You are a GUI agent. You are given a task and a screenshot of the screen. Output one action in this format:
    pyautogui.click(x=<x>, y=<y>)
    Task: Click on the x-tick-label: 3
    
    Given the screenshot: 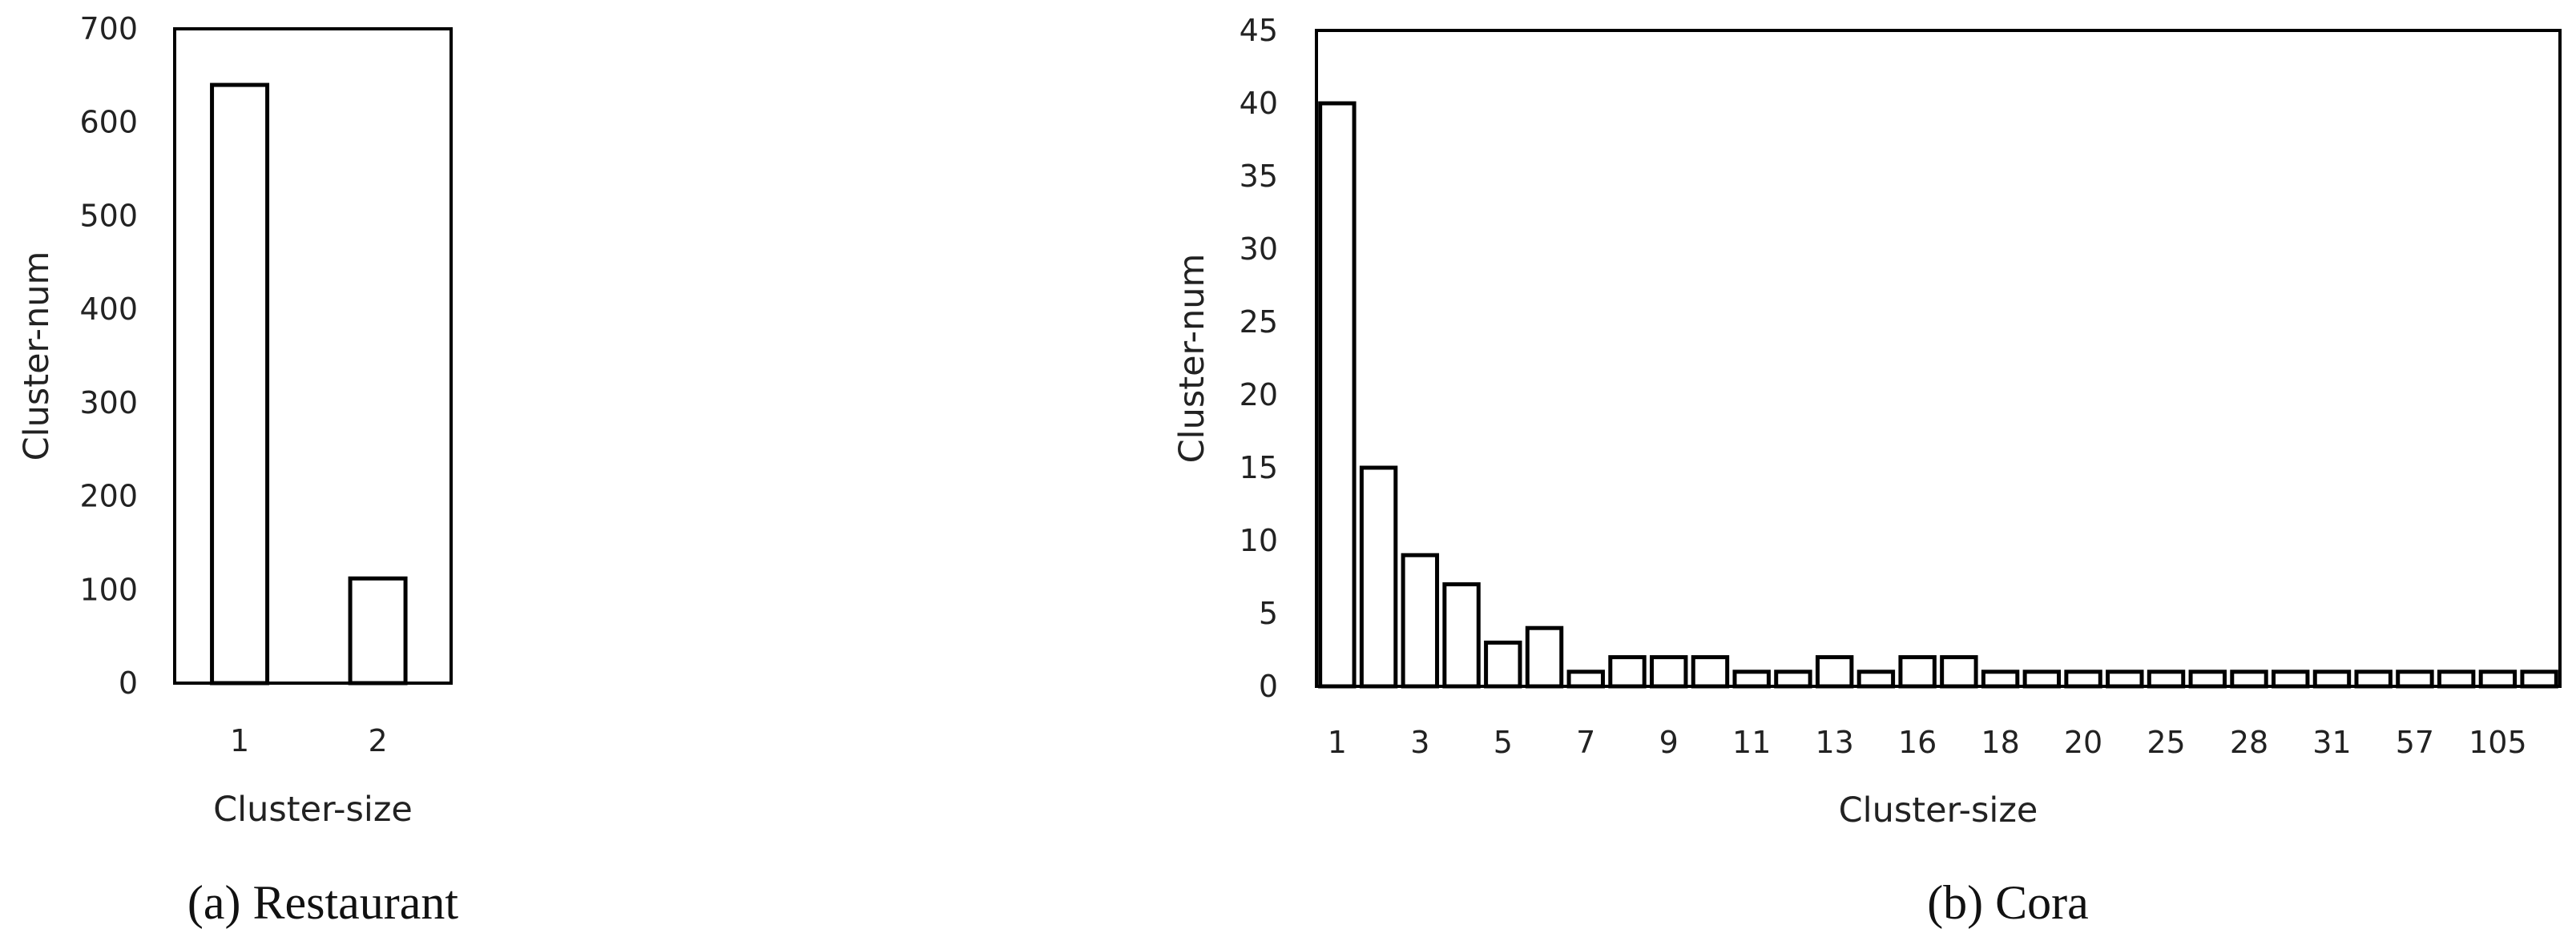 What is the action you would take?
    pyautogui.click(x=1419, y=742)
    